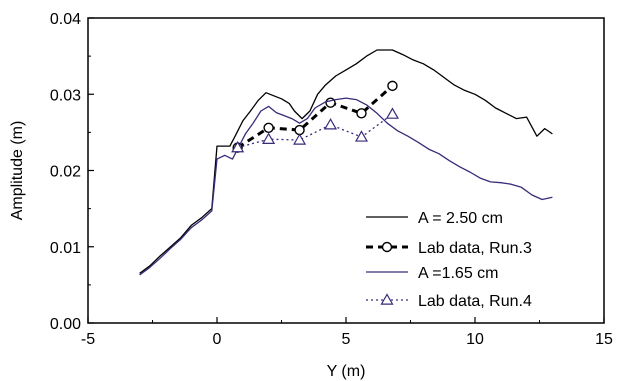 The image size is (620, 381). What do you see at coordinates (88, 339) in the screenshot?
I see `x-tick-label: -5` at bounding box center [88, 339].